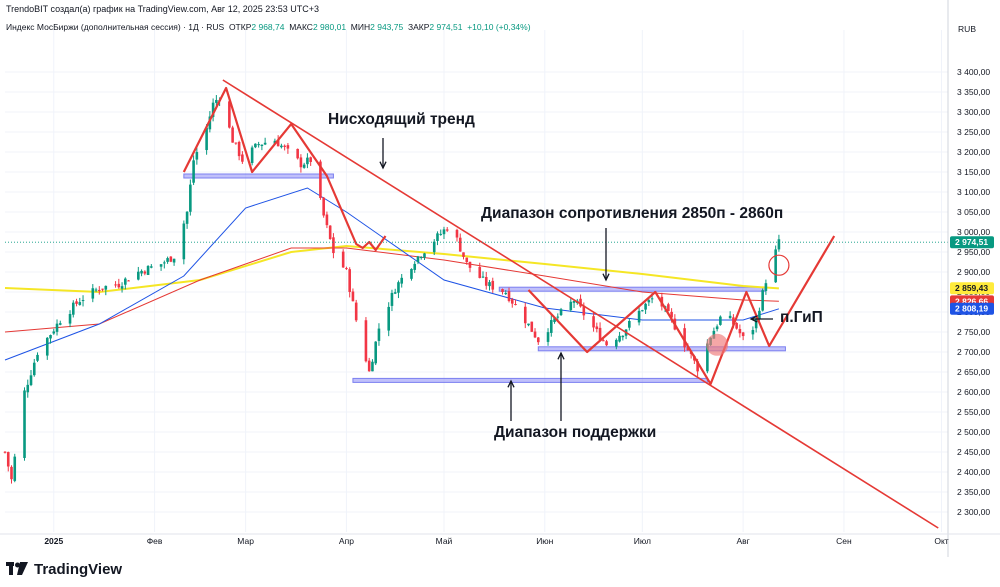  What do you see at coordinates (753, 319) in the screenshot?
I see `arrow-head` at bounding box center [753, 319].